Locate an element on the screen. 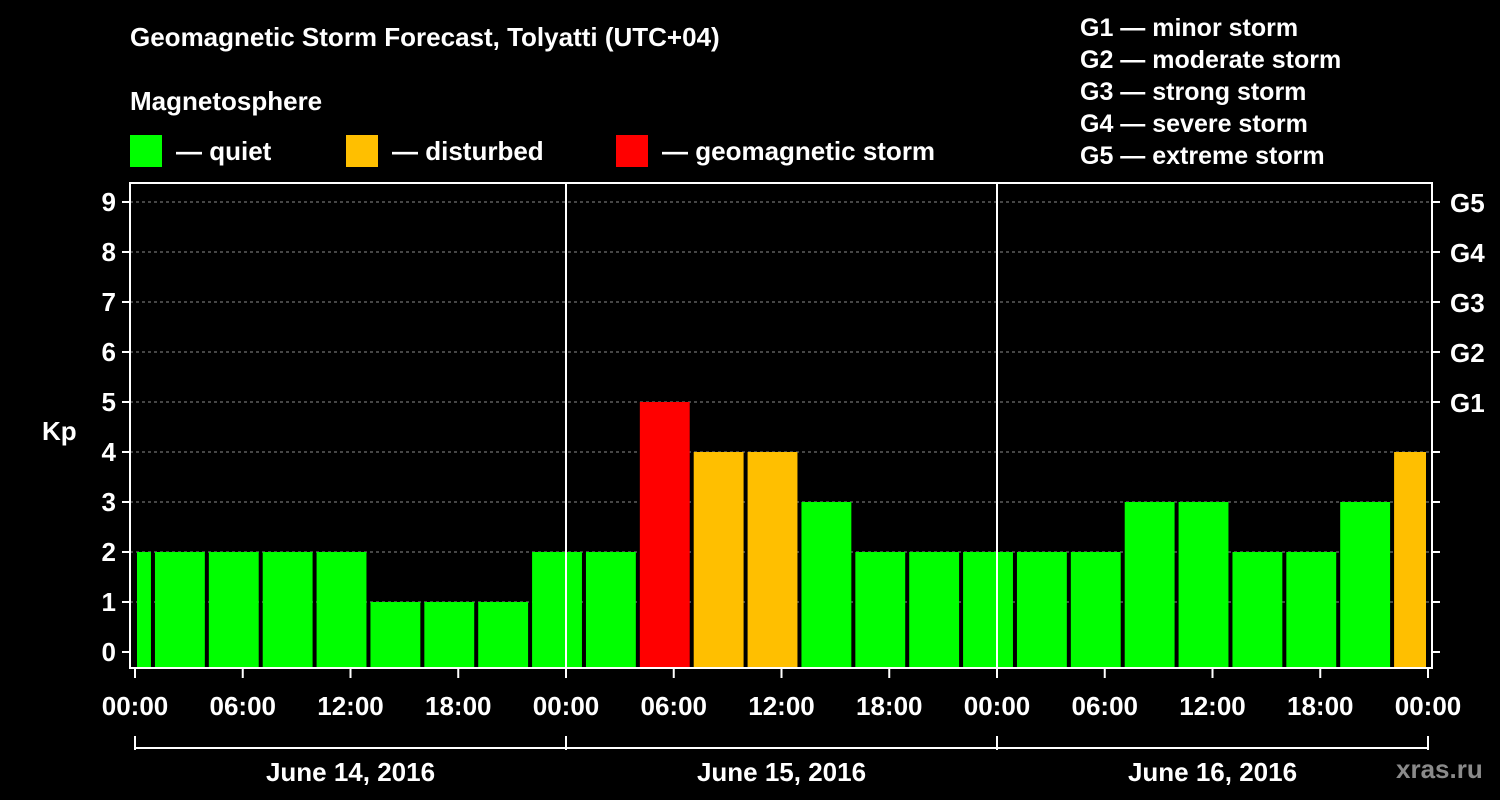  x-tick-label-2: 12:00 is located at coordinates (350, 706).